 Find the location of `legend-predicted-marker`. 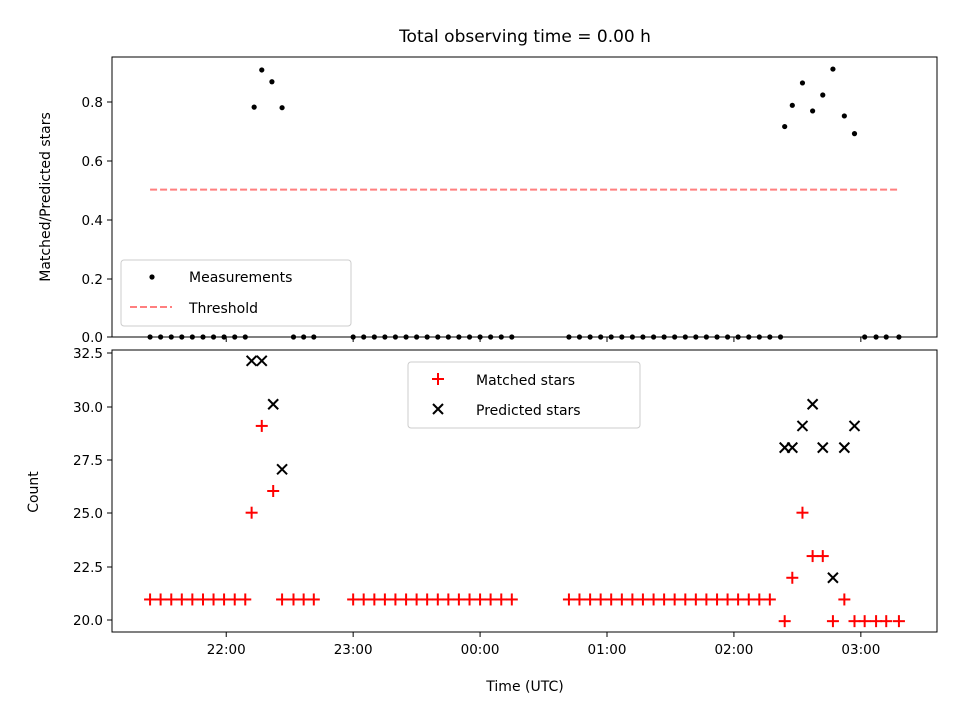

legend-predicted-marker is located at coordinates (438, 409).